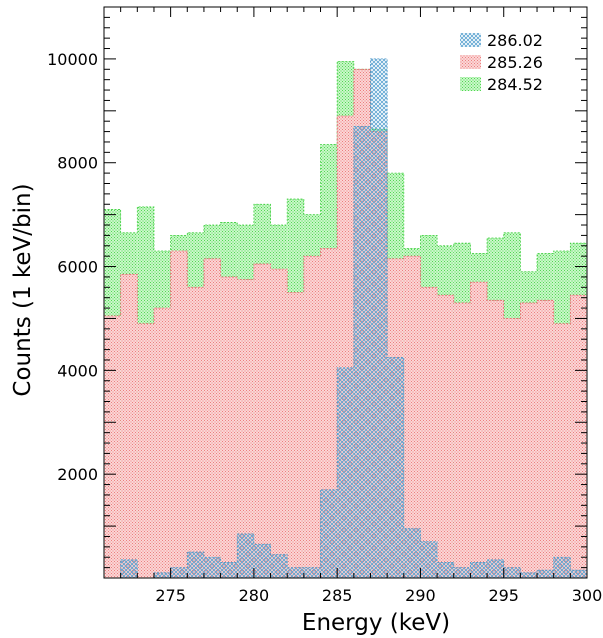 The image size is (603, 638). What do you see at coordinates (77, 370) in the screenshot?
I see `y-tick-label: 4000` at bounding box center [77, 370].